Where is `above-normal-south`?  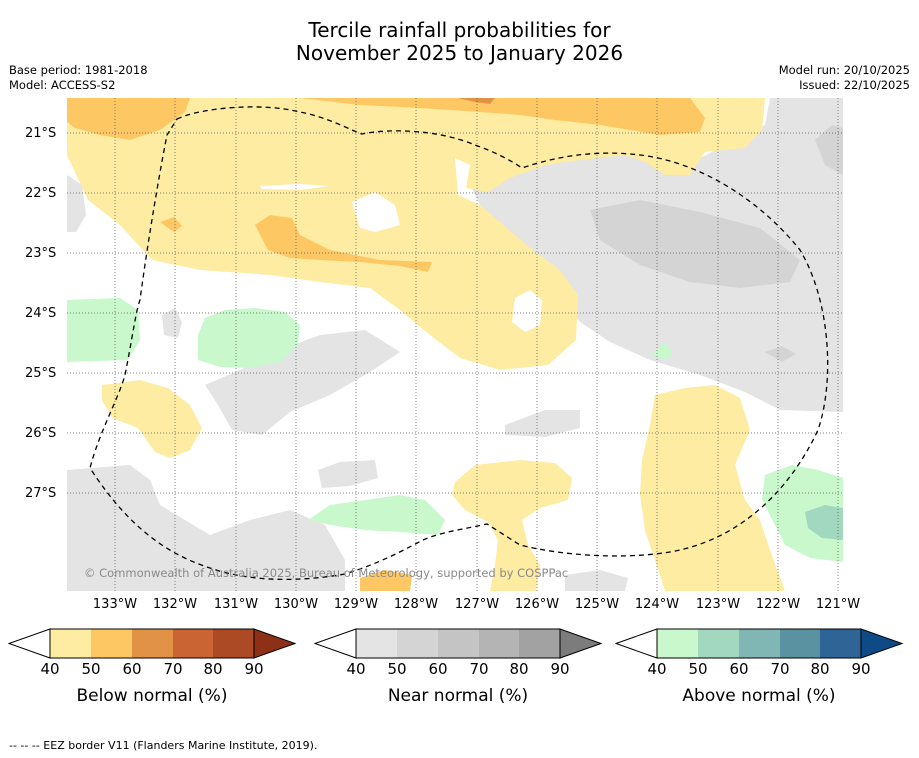
above-normal-south is located at coordinates (376, 515).